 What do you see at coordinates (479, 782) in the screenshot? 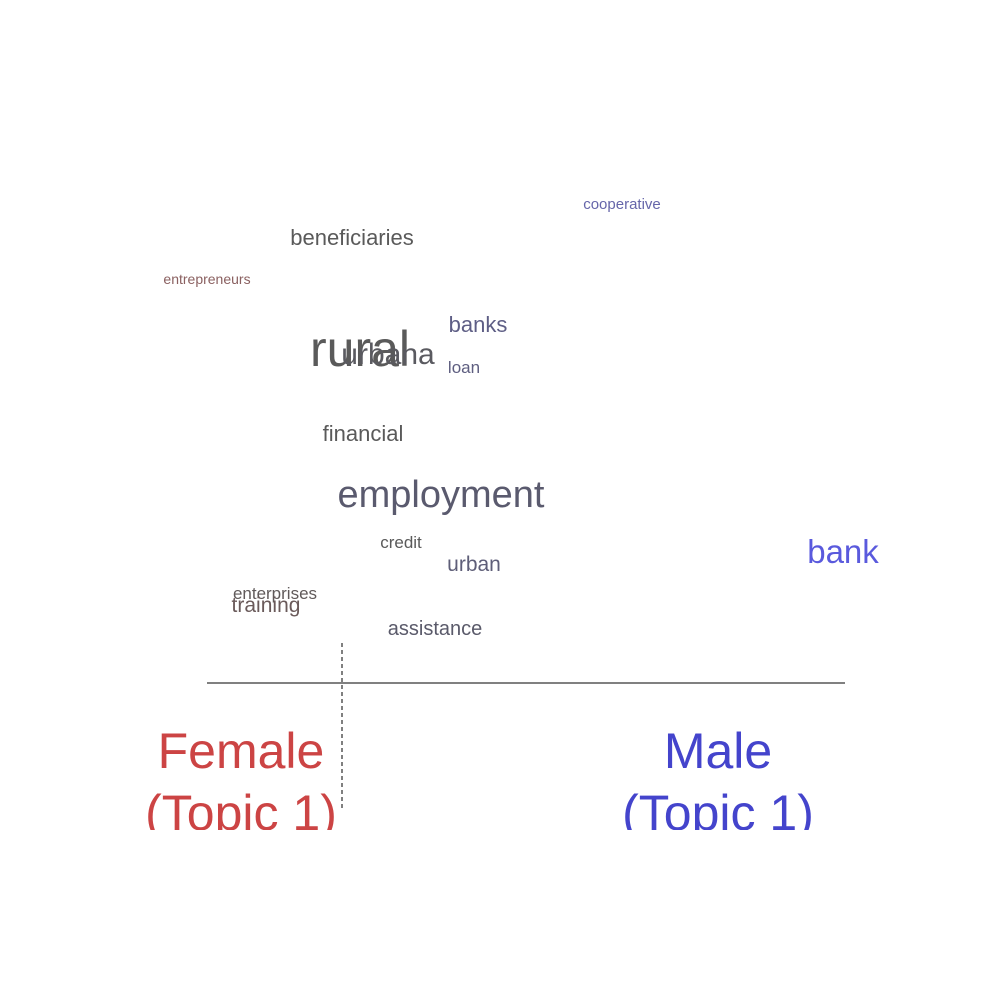
I see `group-label-layer: Female (Topic 1) Male (Topic 1)` at bounding box center [479, 782].